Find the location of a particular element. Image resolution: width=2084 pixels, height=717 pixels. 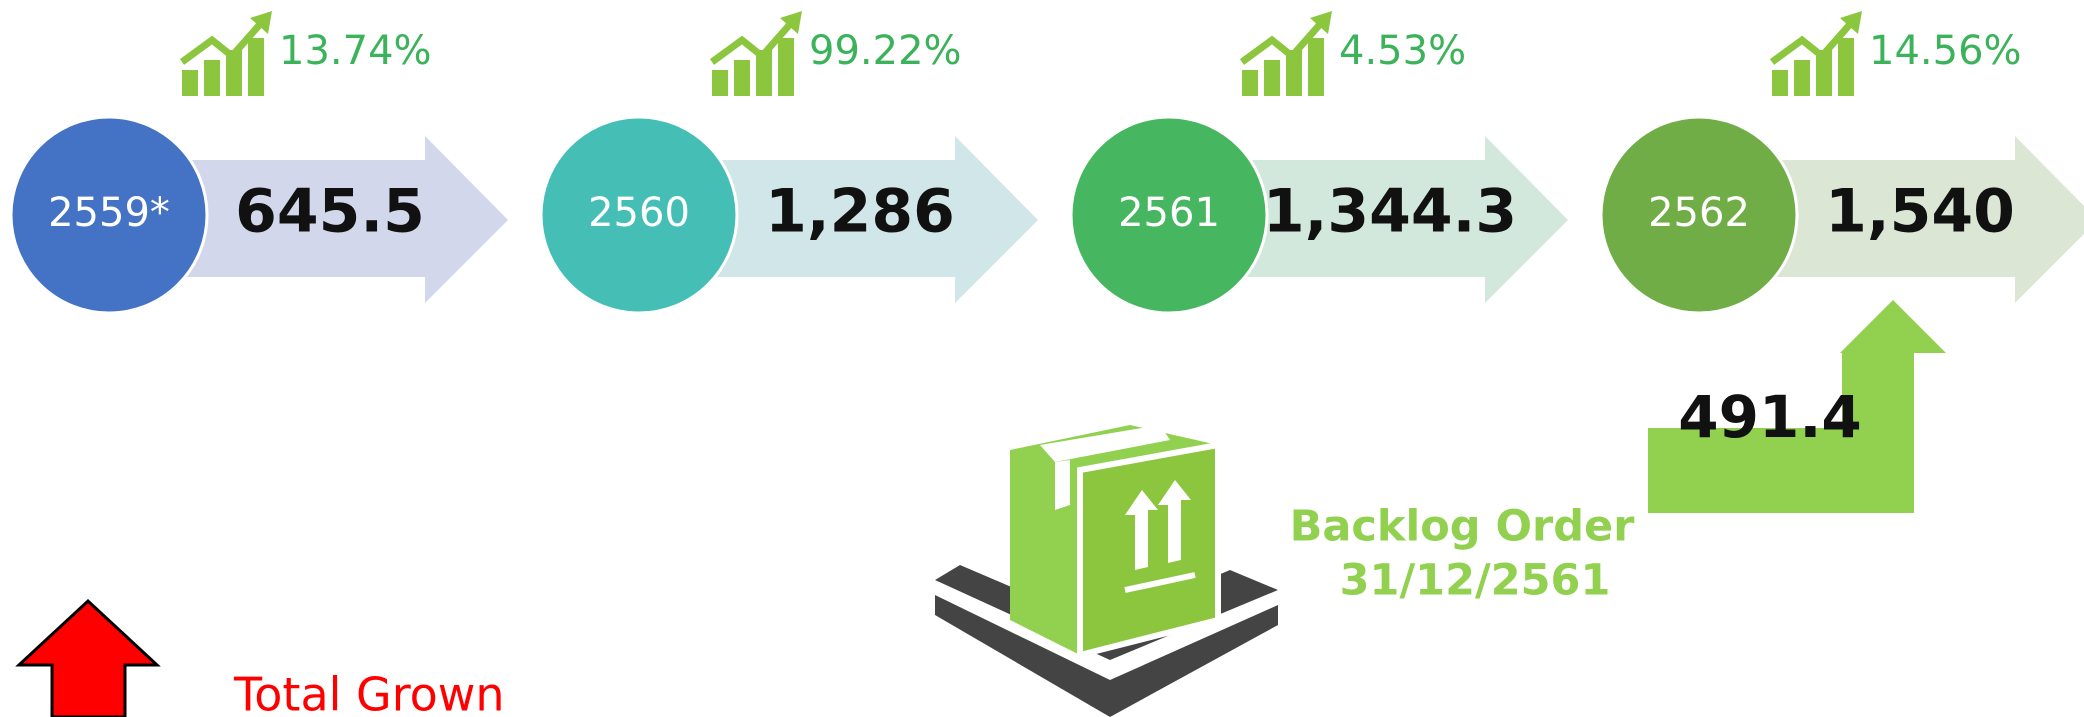

legend-arrow is located at coordinates (88, 657).